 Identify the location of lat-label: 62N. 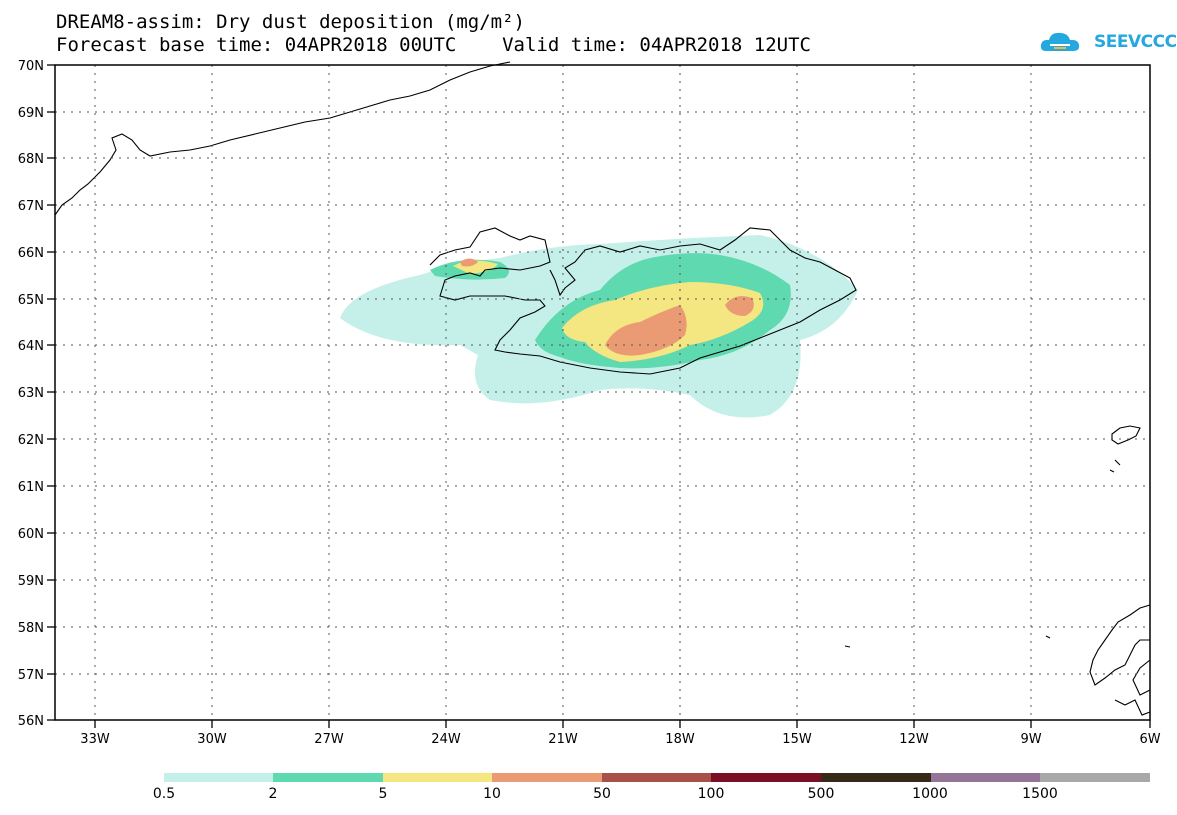
(31, 440).